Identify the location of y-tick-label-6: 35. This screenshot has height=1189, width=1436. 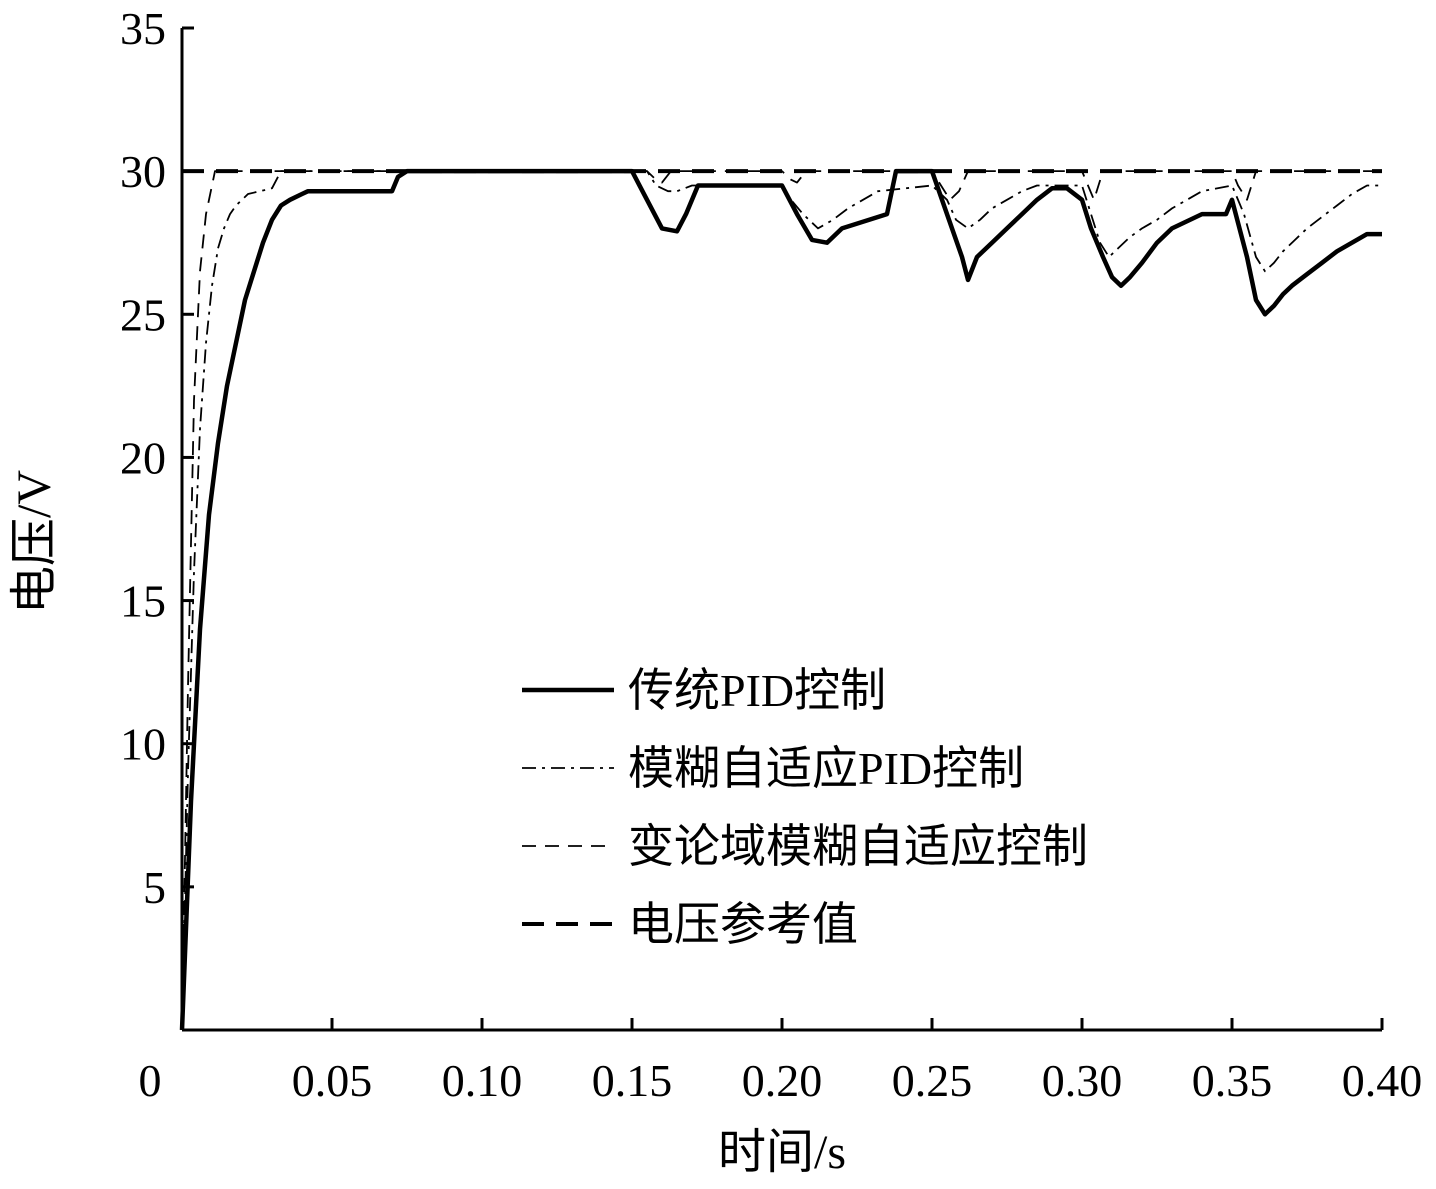
(143, 28).